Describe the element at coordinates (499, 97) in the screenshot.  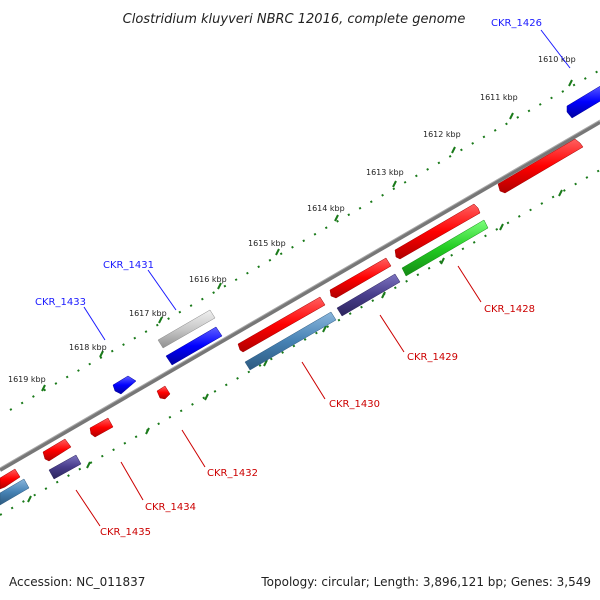
I see `tick-label: 1611 kbp` at that location.